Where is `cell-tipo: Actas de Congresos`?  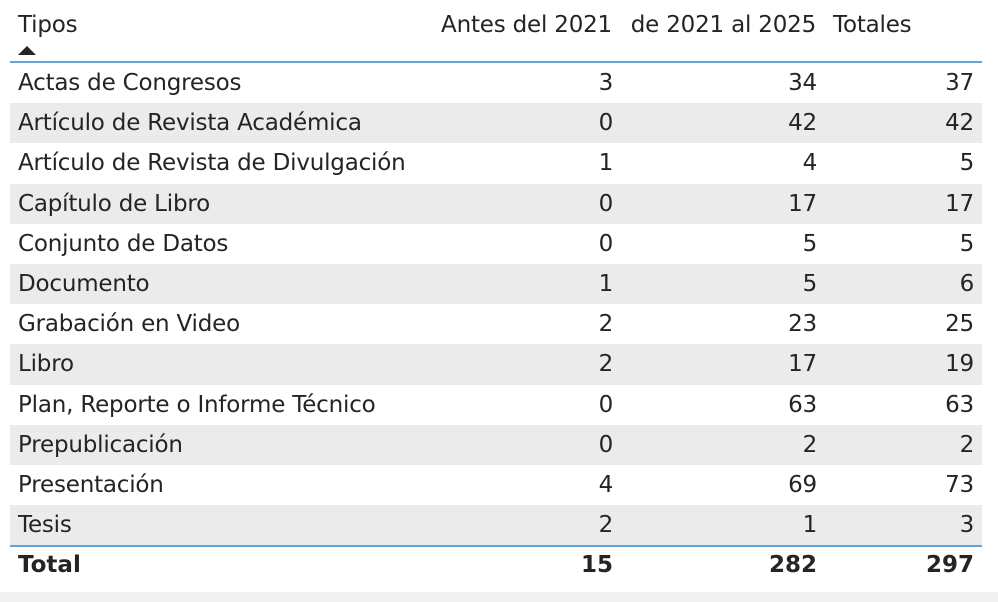
cell-tipo: Actas de Congresos is located at coordinates (130, 83).